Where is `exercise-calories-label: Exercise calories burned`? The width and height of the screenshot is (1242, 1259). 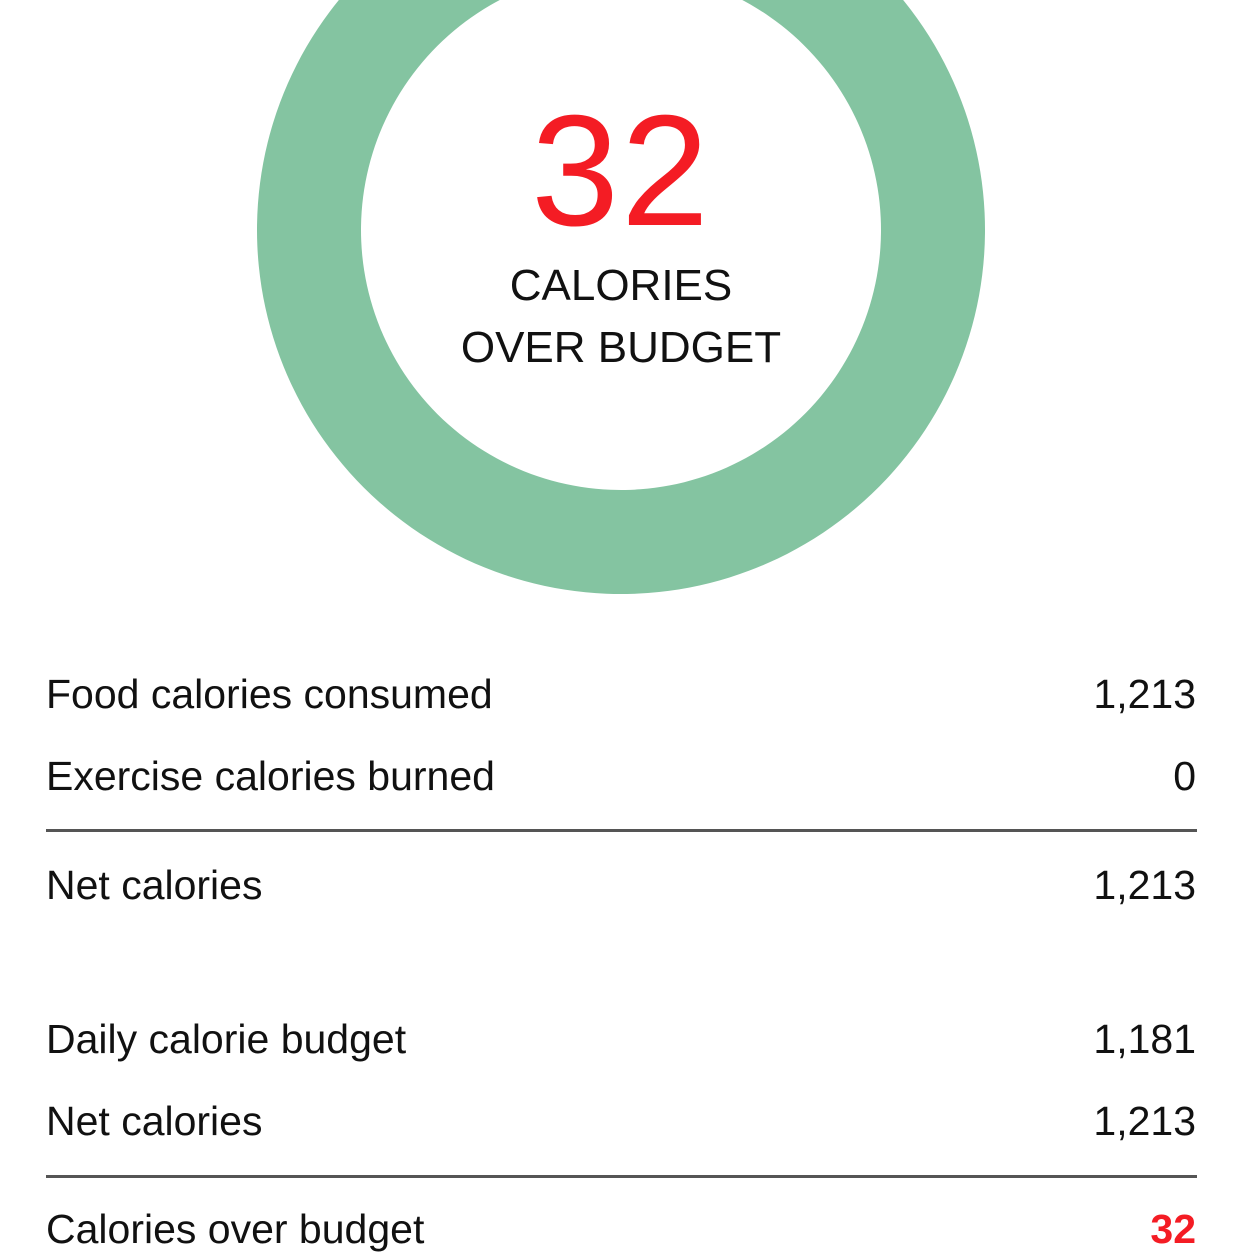
exercise-calories-label: Exercise calories burned is located at coordinates (270, 776).